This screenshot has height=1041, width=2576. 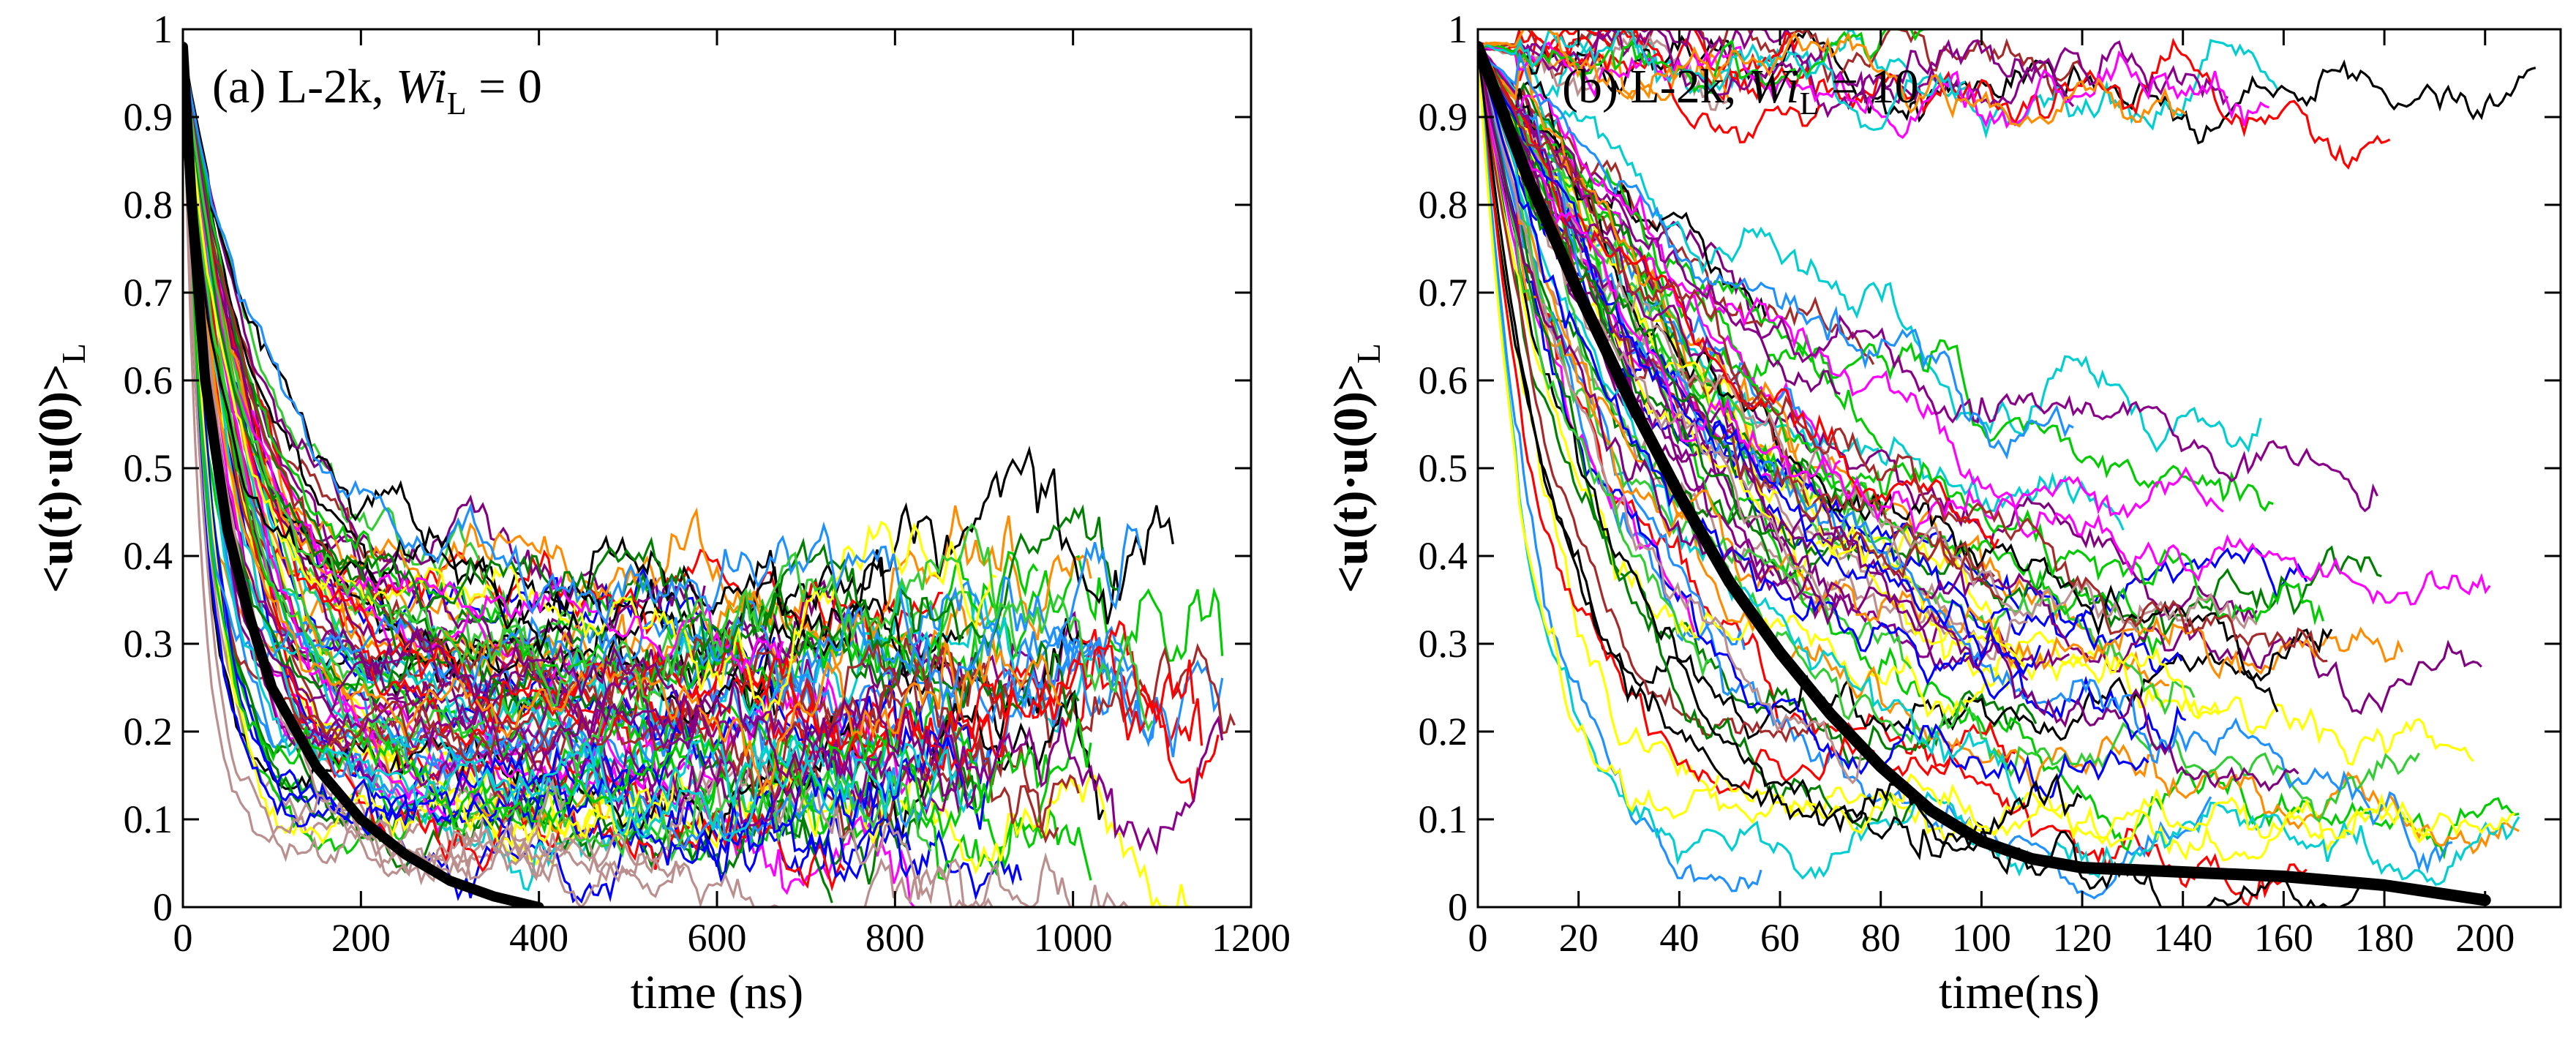 I want to click on x-tick-label-b: 60, so click(x=1780, y=938).